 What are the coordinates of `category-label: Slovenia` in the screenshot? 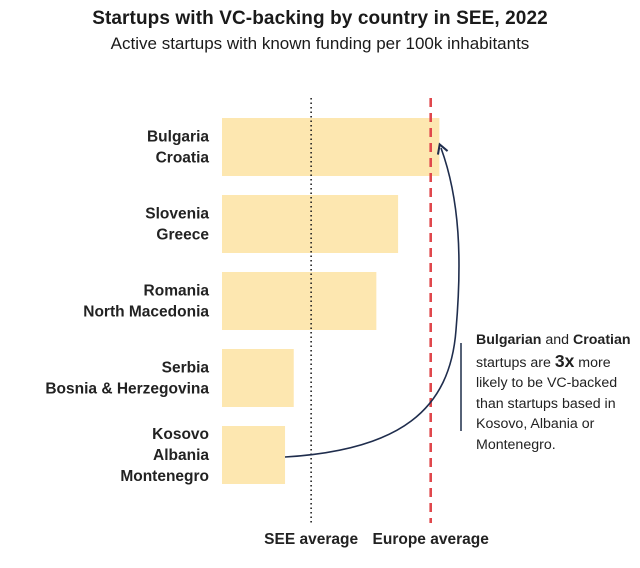 It's located at (177, 214).